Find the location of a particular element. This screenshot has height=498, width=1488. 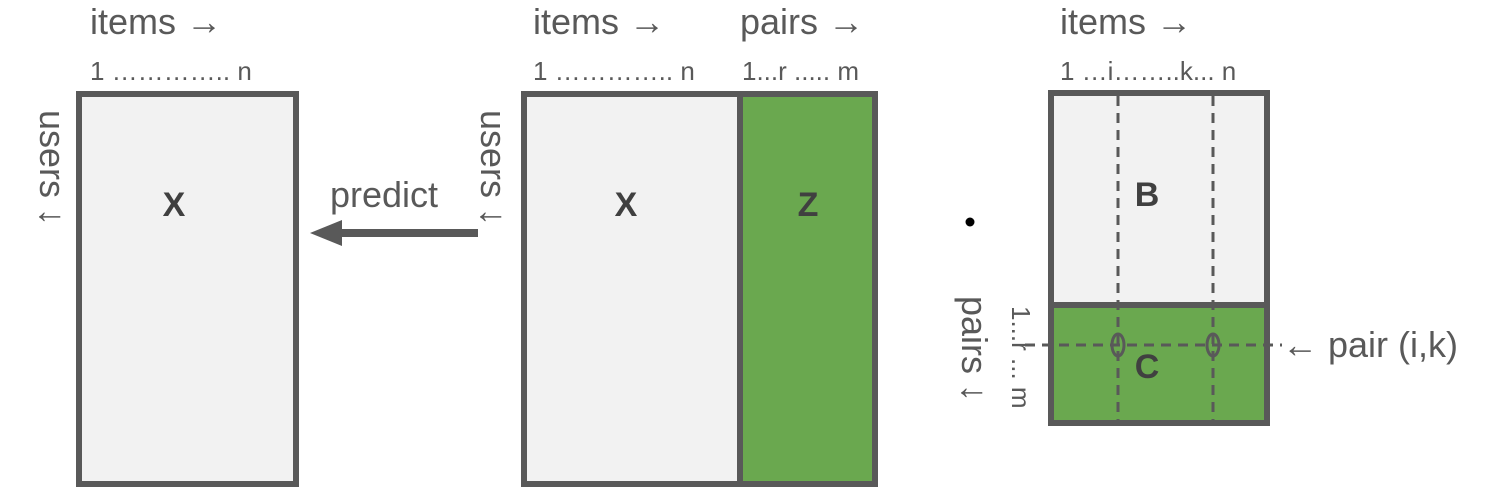

pair-annotation: ← pair (i,k) is located at coordinates (1370, 344).